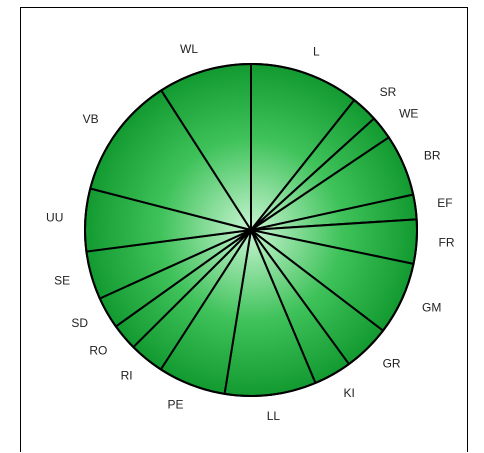 The image size is (484, 453). Describe the element at coordinates (349, 393) in the screenshot. I see `slice-label-ki: KI` at that location.